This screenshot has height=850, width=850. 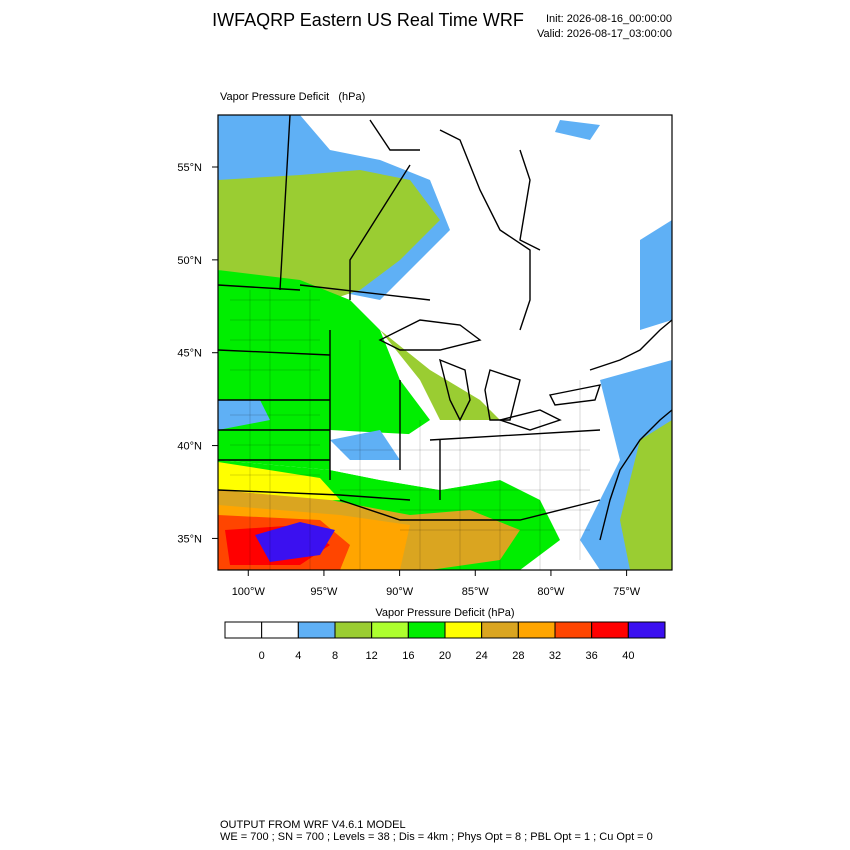 What do you see at coordinates (189, 539) in the screenshot?
I see `y-tick-label: 35°N` at bounding box center [189, 539].